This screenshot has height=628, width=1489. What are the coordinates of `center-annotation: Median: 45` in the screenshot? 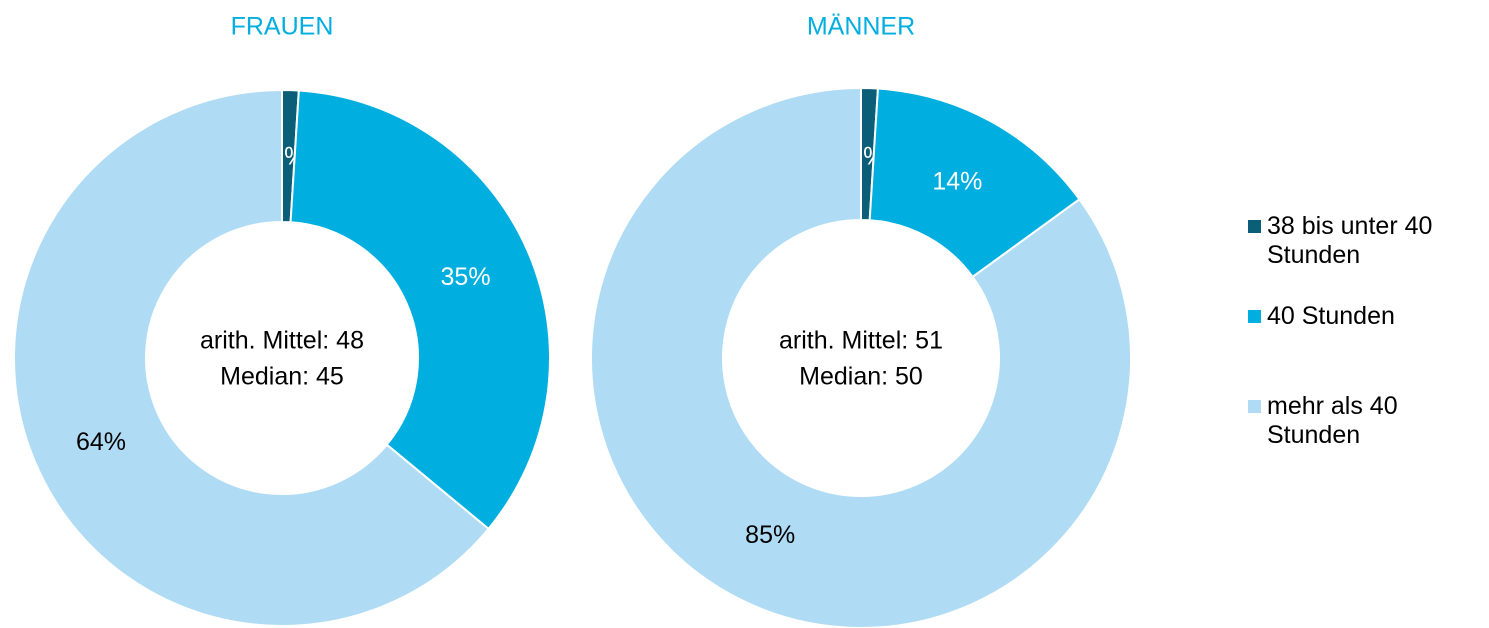 It's located at (282, 377).